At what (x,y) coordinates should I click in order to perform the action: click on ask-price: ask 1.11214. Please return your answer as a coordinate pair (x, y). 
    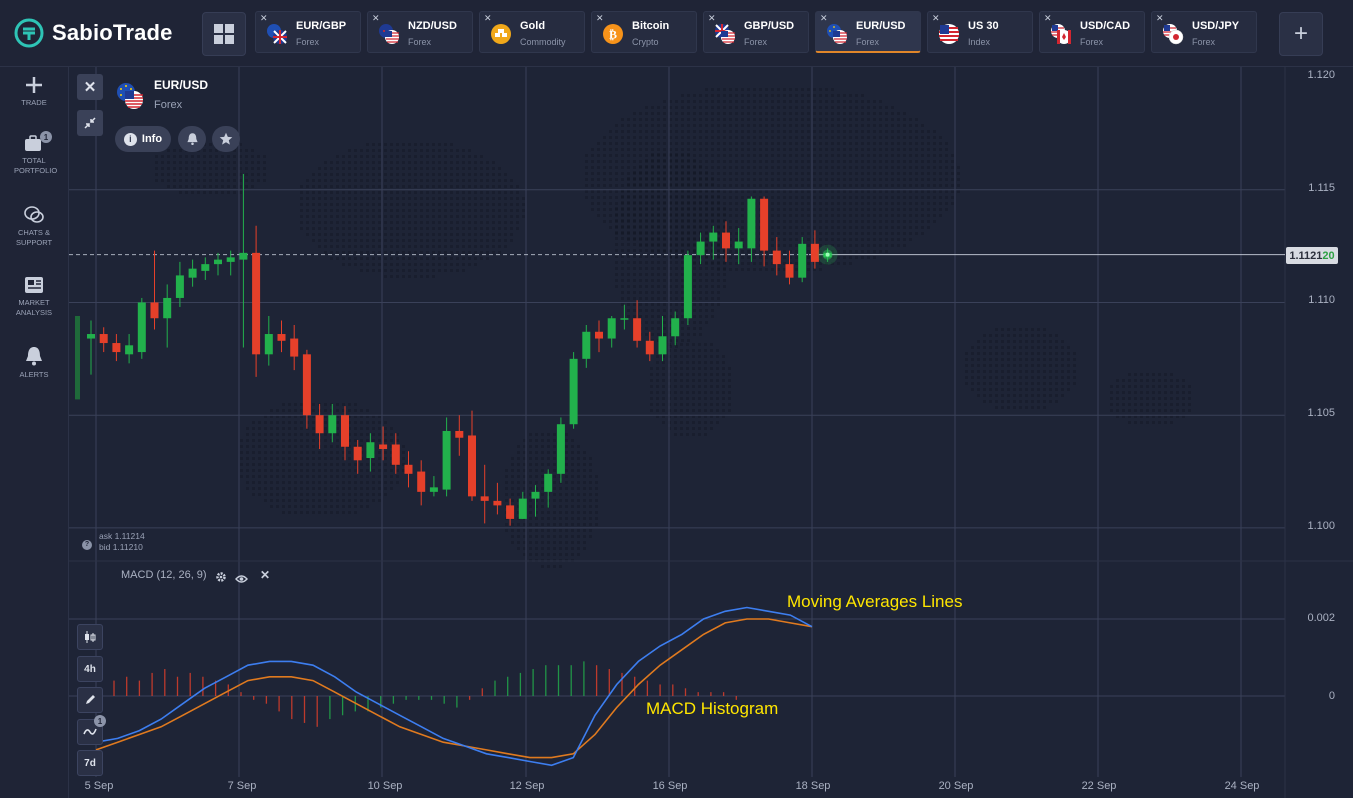
    Looking at the image, I should click on (122, 536).